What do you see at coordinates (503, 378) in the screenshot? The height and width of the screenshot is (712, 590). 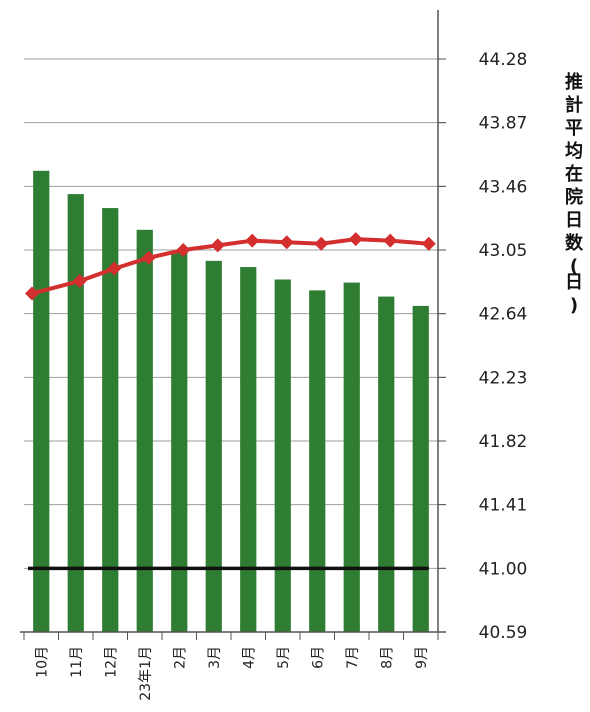 I see `tick-label: 42.23` at bounding box center [503, 378].